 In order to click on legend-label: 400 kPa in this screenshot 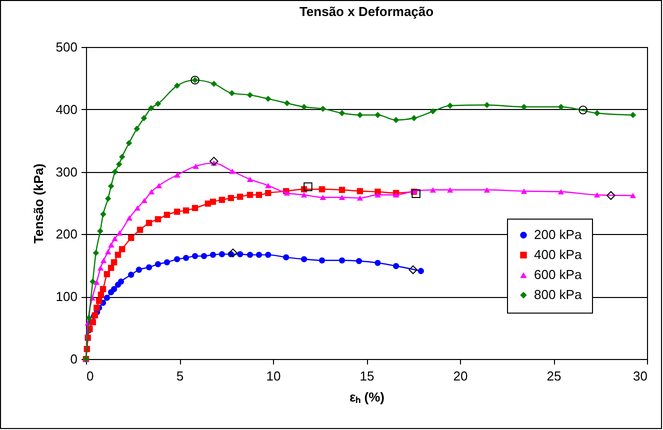, I will do `click(558, 254)`.